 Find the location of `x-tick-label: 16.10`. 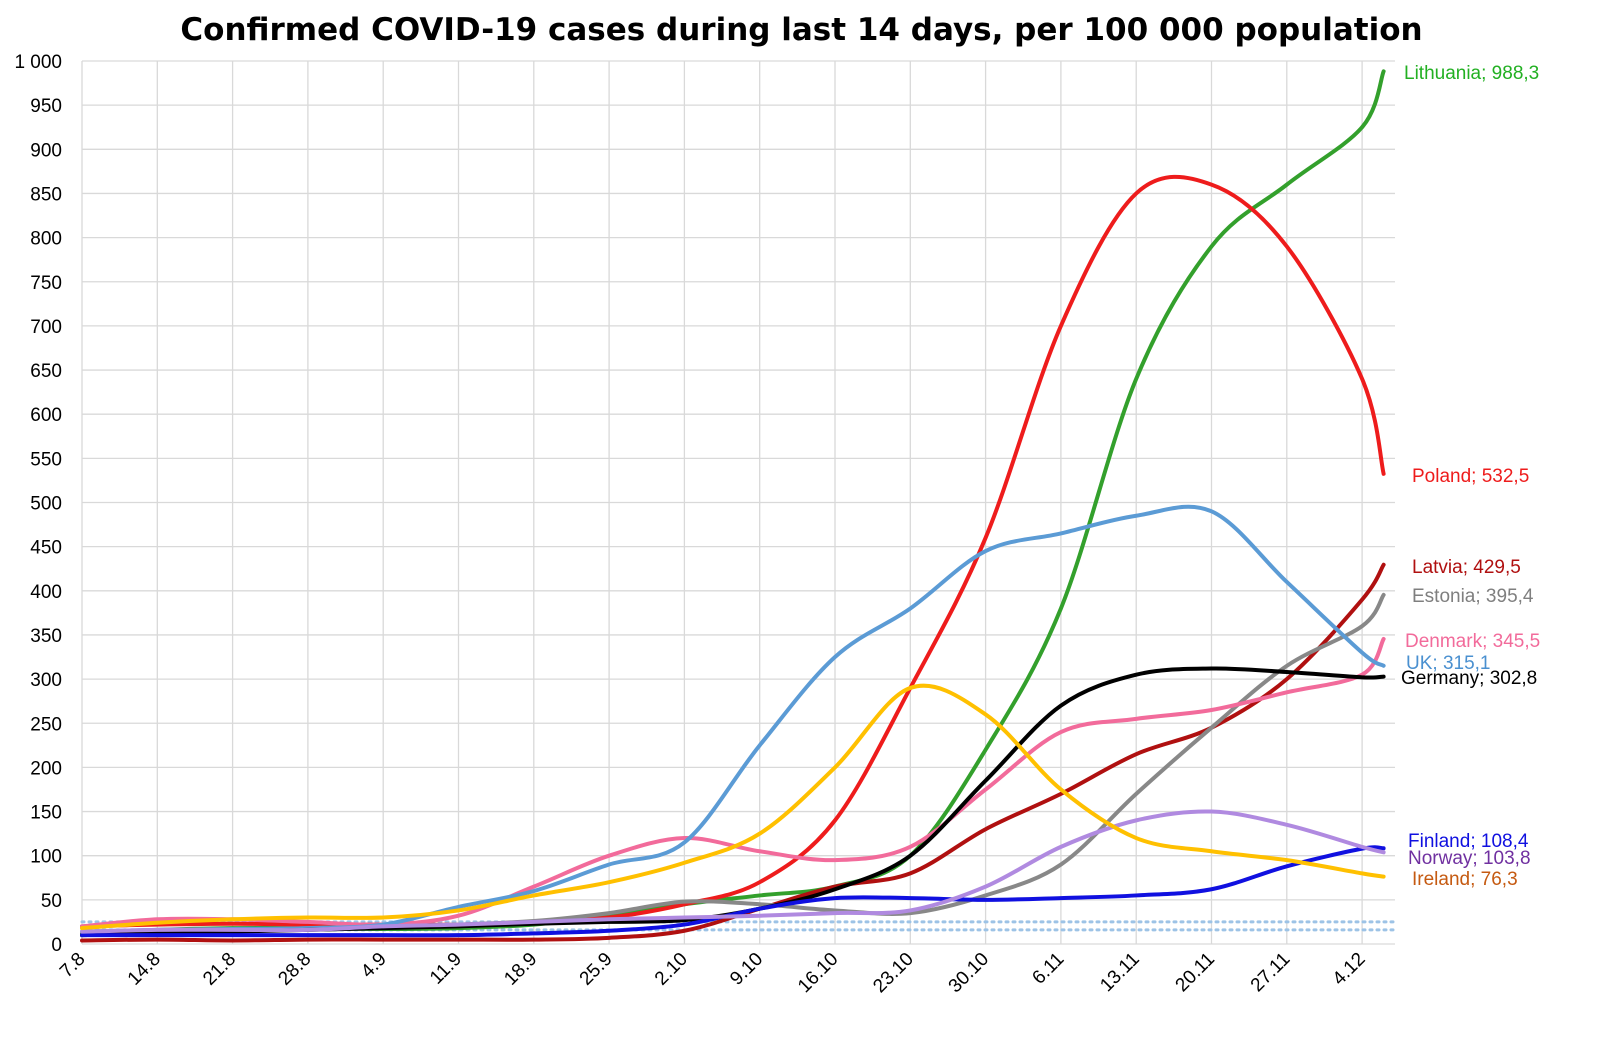

x-tick-label: 16.10 is located at coordinates (818, 973).